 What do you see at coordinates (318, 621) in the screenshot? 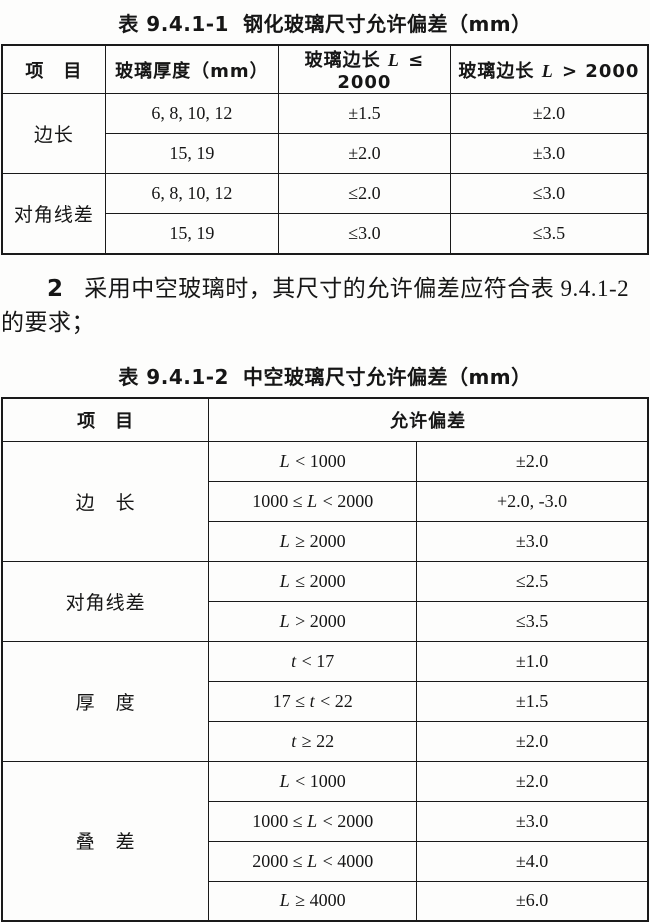
I see `condition-text: > 2000` at bounding box center [318, 621].